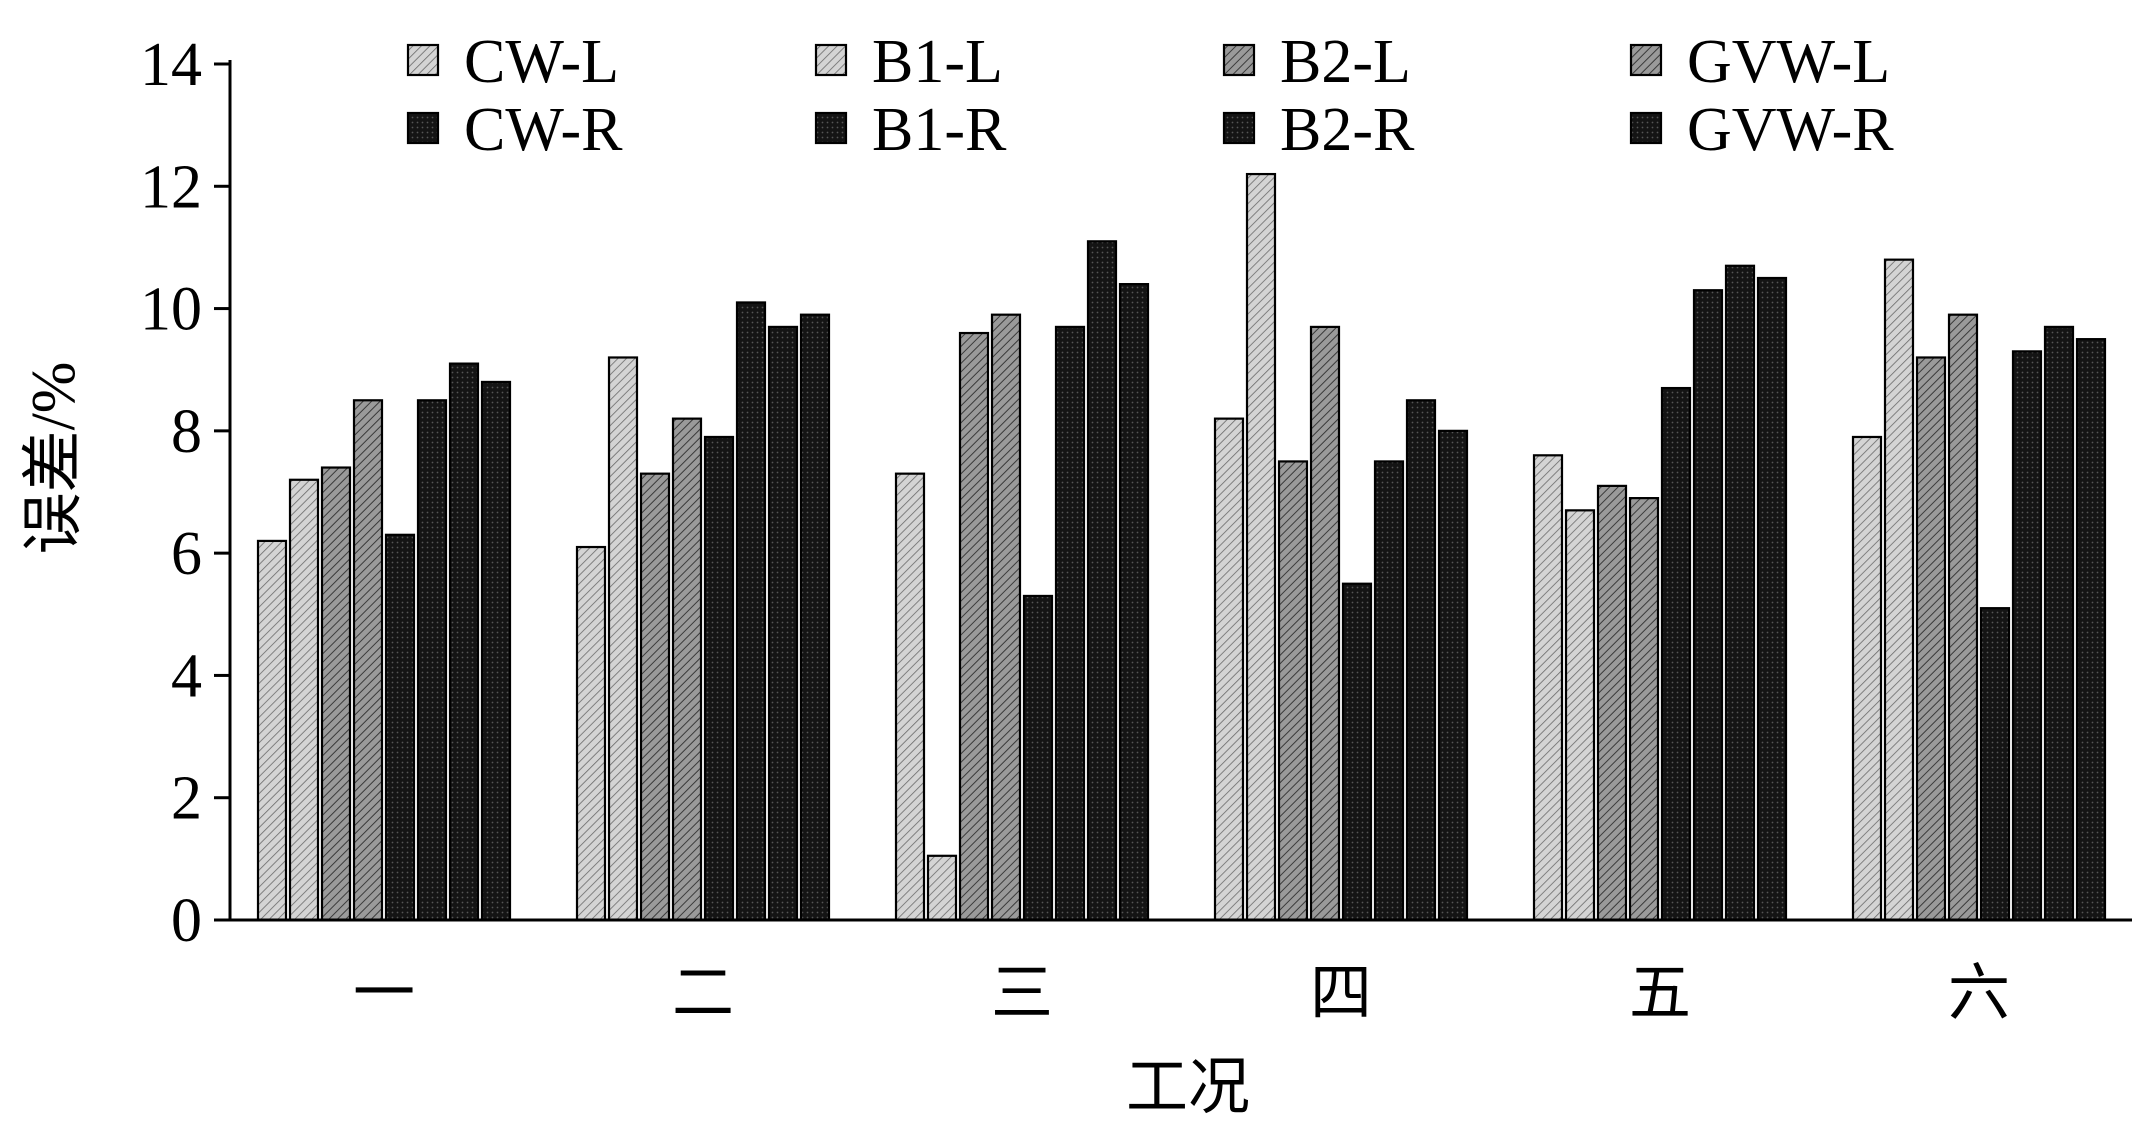 The height and width of the screenshot is (1137, 2150). I want to click on legend-swatch-b1-l, so click(831, 60).